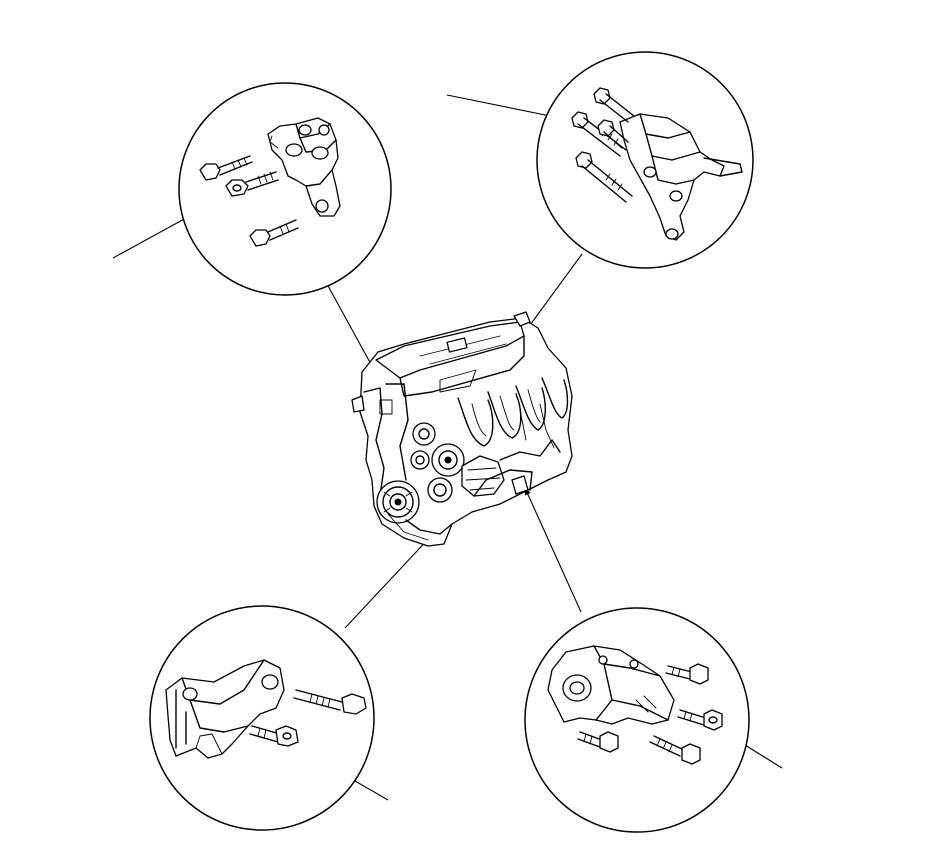 This screenshot has height=863, width=950. What do you see at coordinates (657, 164) in the screenshot?
I see `rear-bracket-icon` at bounding box center [657, 164].